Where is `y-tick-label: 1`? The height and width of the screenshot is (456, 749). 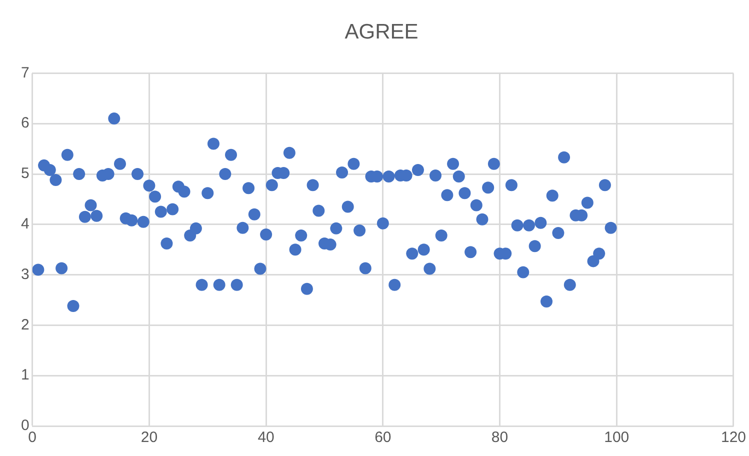
y-tick-label: 1 is located at coordinates (25, 375).